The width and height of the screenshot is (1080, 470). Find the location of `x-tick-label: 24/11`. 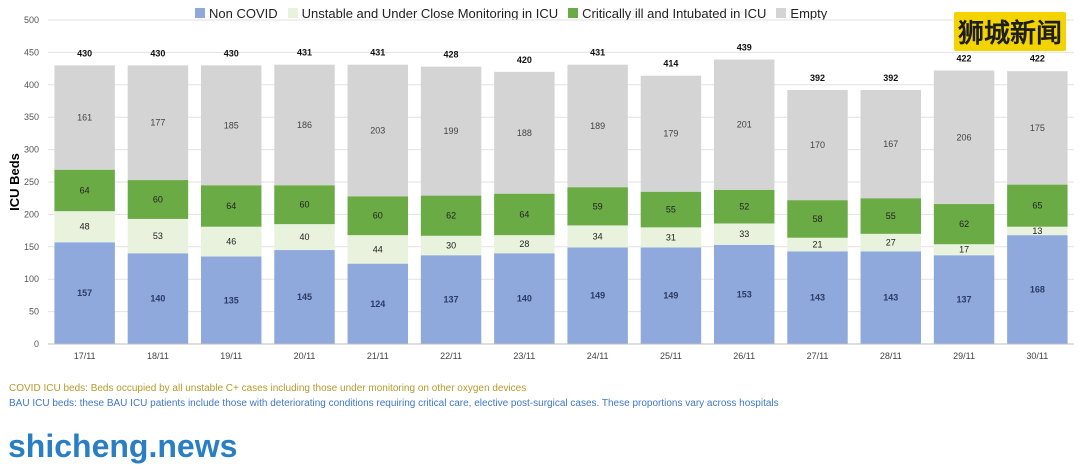

x-tick-label: 24/11 is located at coordinates (598, 356).